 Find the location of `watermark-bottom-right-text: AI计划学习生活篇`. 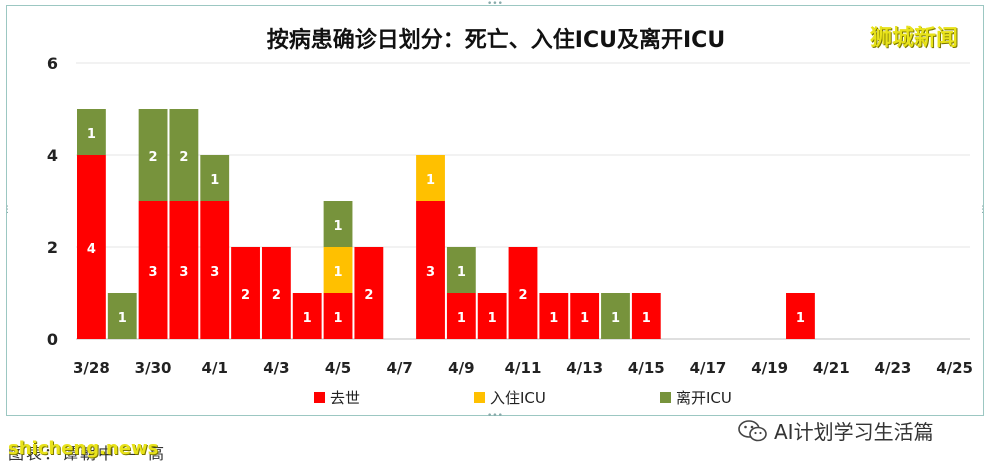

watermark-bottom-right-text: AI计划学习生活篇 is located at coordinates (854, 432).